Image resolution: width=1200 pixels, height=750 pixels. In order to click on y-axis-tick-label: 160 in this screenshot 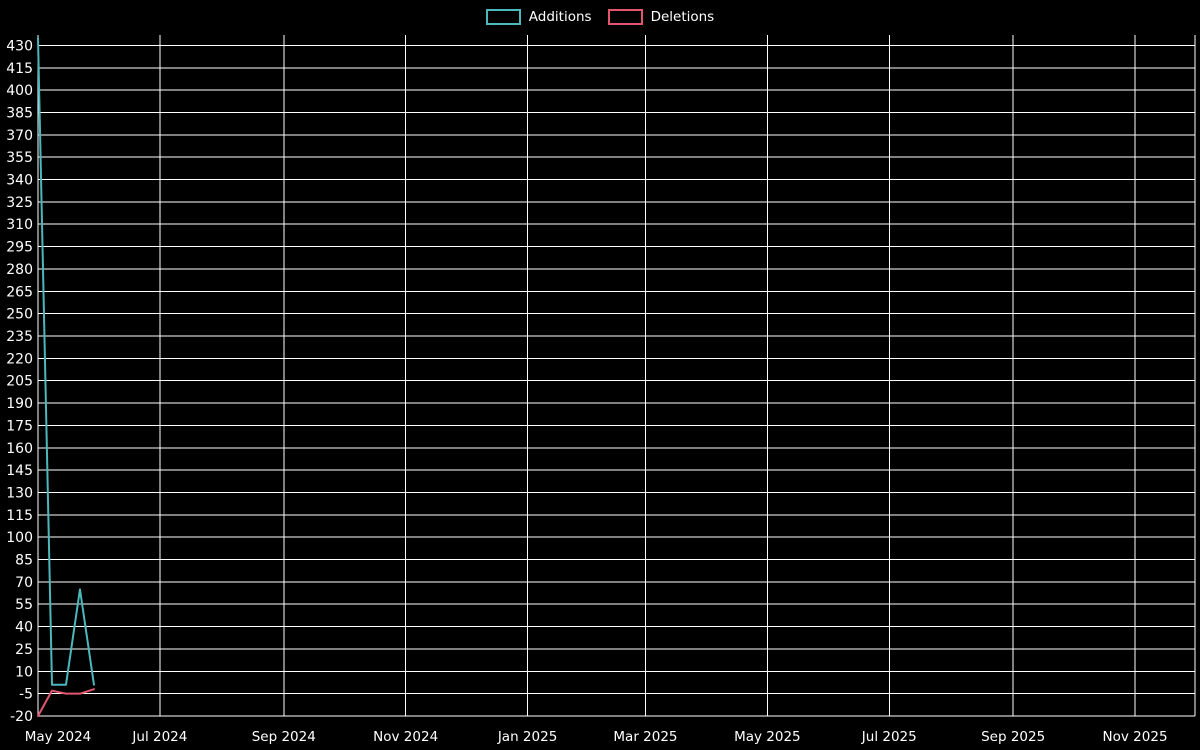, I will do `click(19, 449)`.